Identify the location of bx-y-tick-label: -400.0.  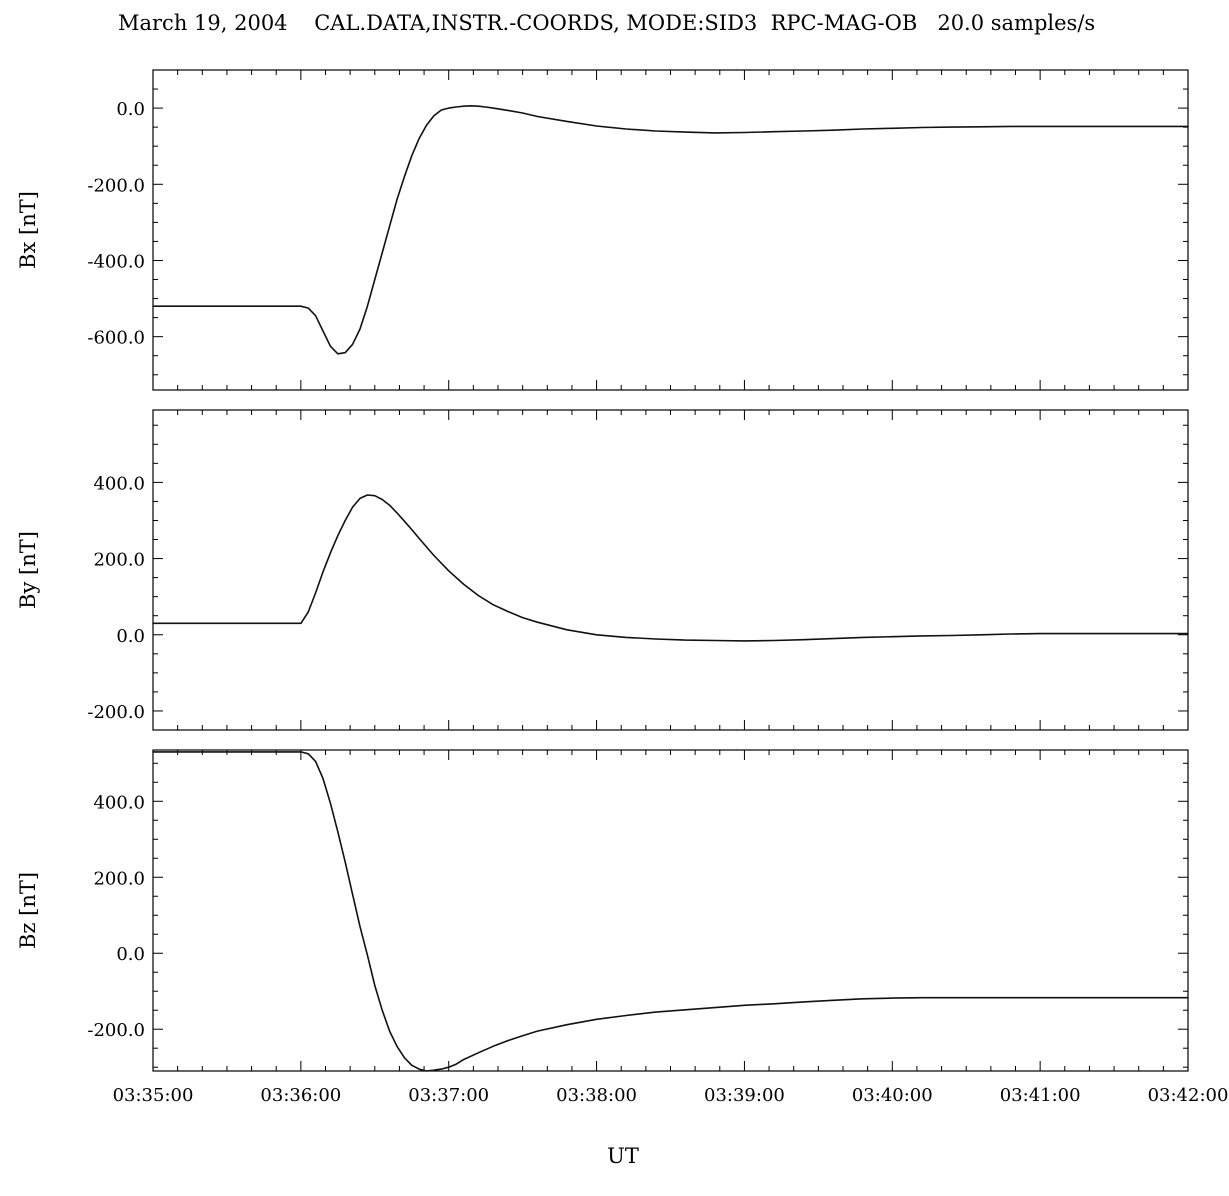
(116, 261).